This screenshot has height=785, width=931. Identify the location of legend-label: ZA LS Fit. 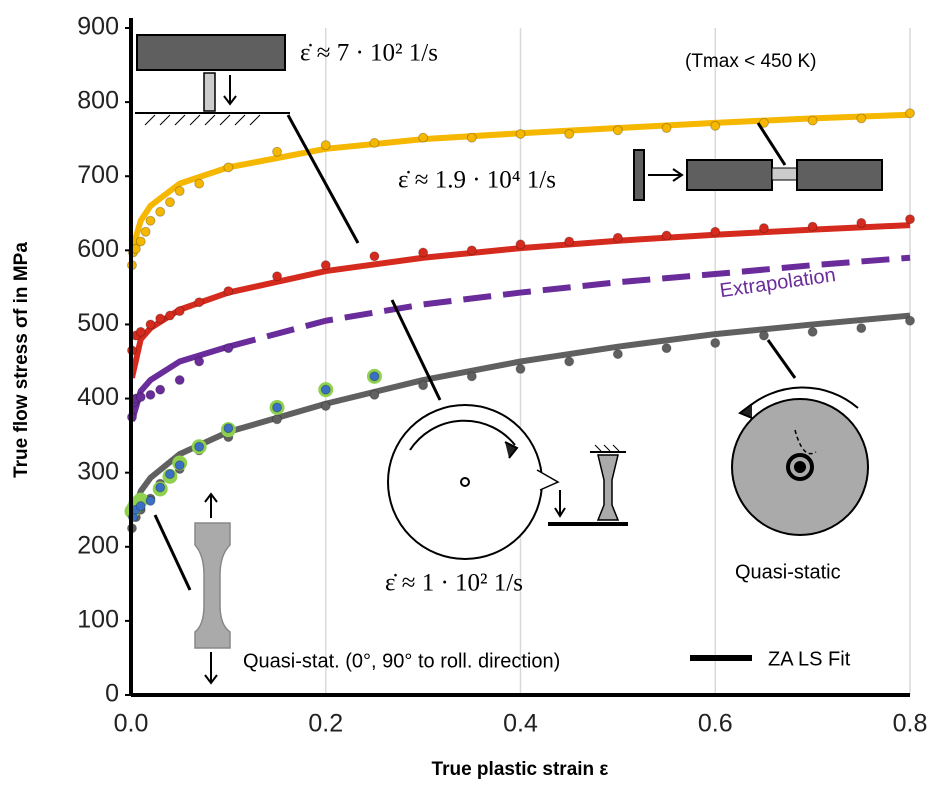
(809, 659).